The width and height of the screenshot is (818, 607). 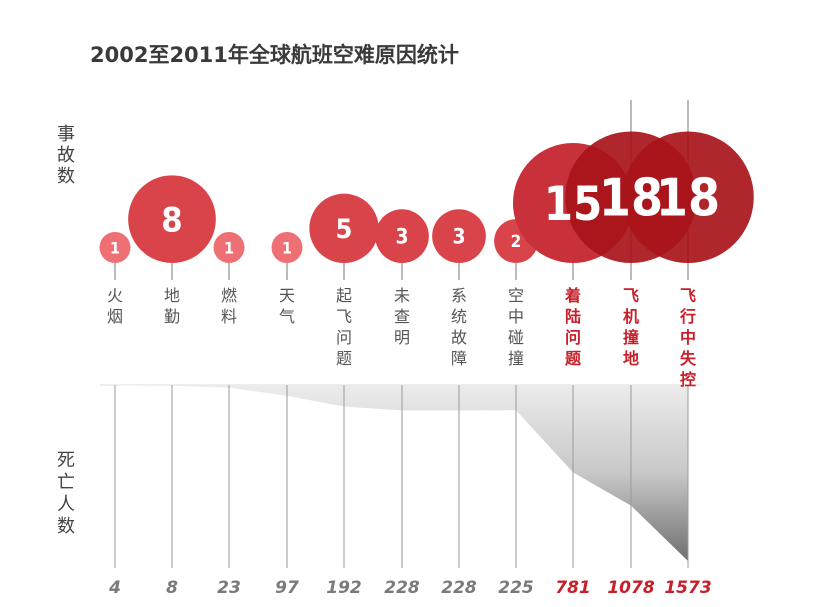 I want to click on bubble-value: 8, so click(x=171, y=220).